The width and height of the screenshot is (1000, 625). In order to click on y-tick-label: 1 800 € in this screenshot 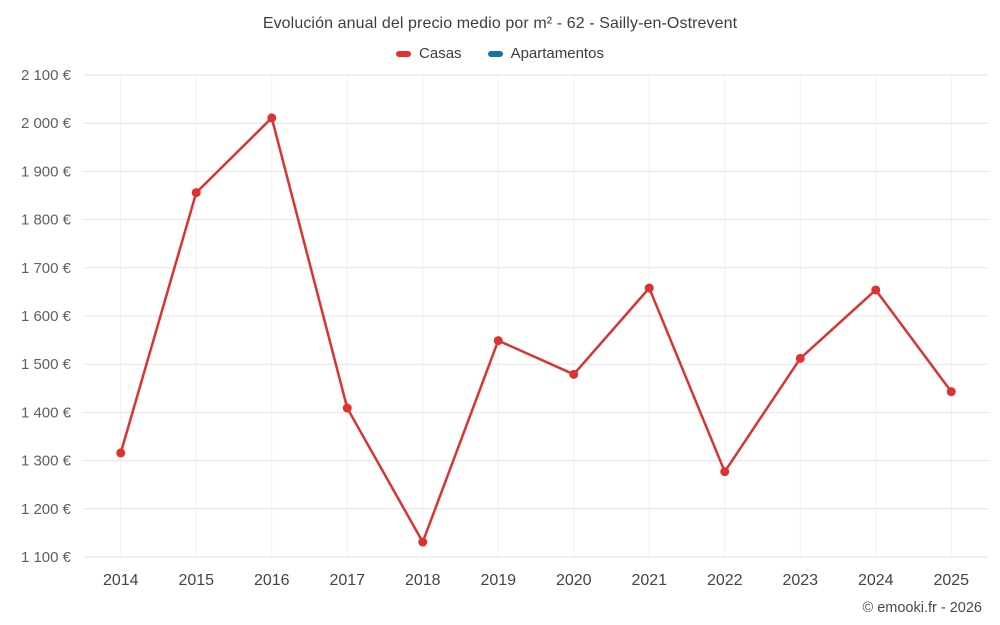, I will do `click(46, 220)`.